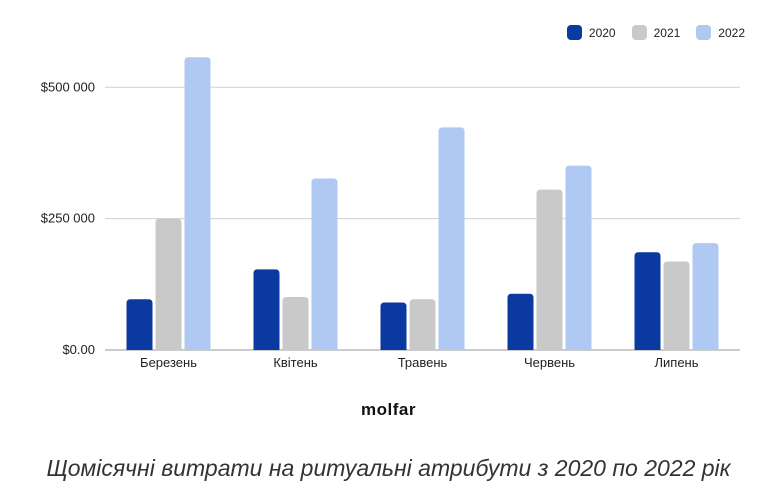 The image size is (777, 501). What do you see at coordinates (639, 32) in the screenshot?
I see `legend-swatch-2021` at bounding box center [639, 32].